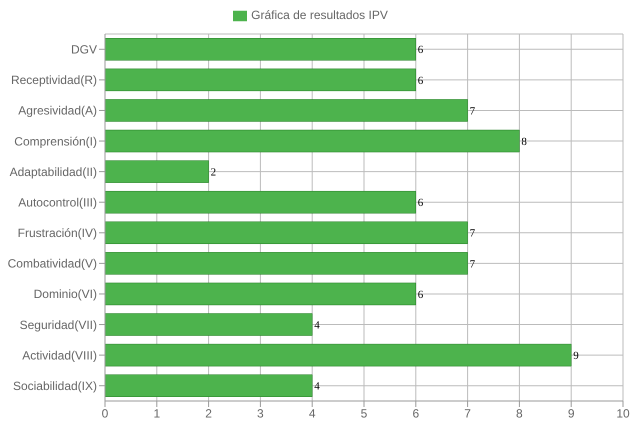 The image size is (639, 431). What do you see at coordinates (57, 233) in the screenshot?
I see `y-tick-label: Frustración(IV)` at bounding box center [57, 233].